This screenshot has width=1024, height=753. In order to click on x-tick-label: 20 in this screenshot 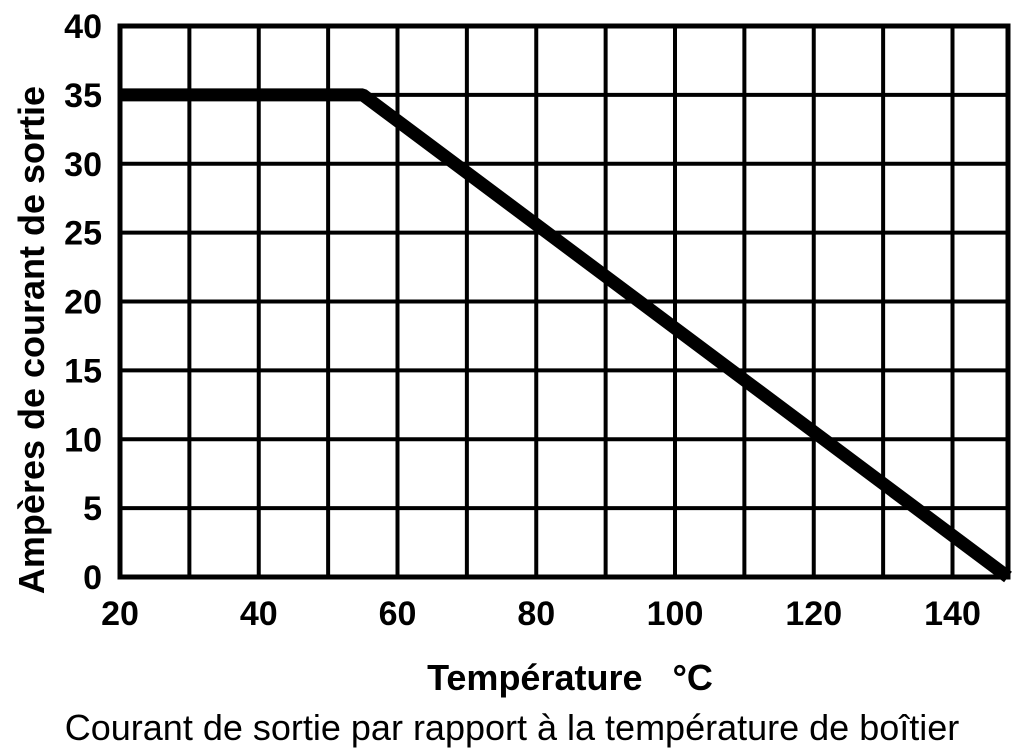, I will do `click(120, 614)`.